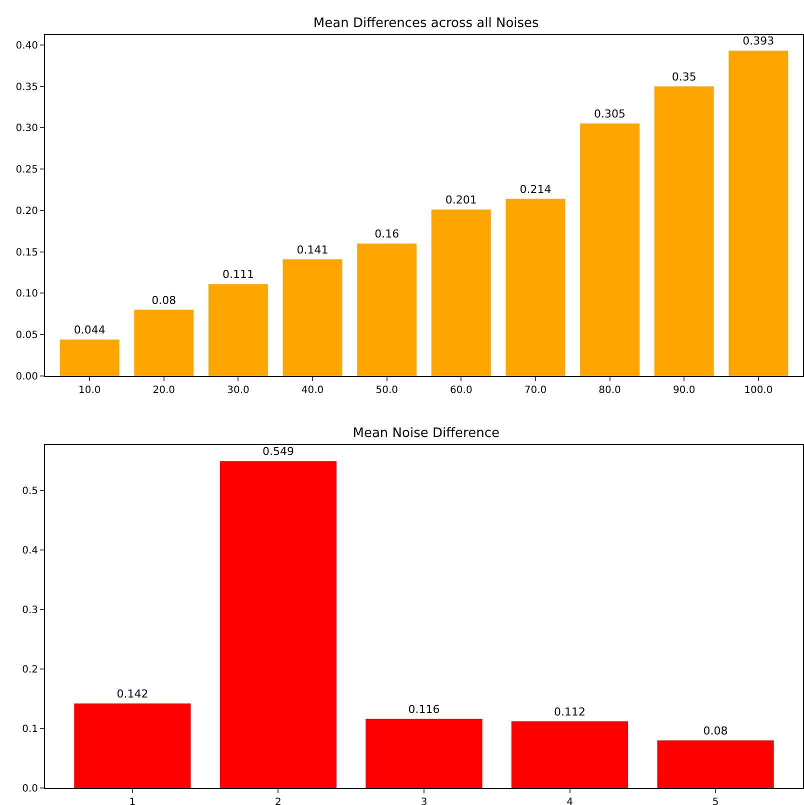 This screenshot has width=804, height=805. What do you see at coordinates (30, 550) in the screenshot?
I see `y-tick-label: 0.4` at bounding box center [30, 550].